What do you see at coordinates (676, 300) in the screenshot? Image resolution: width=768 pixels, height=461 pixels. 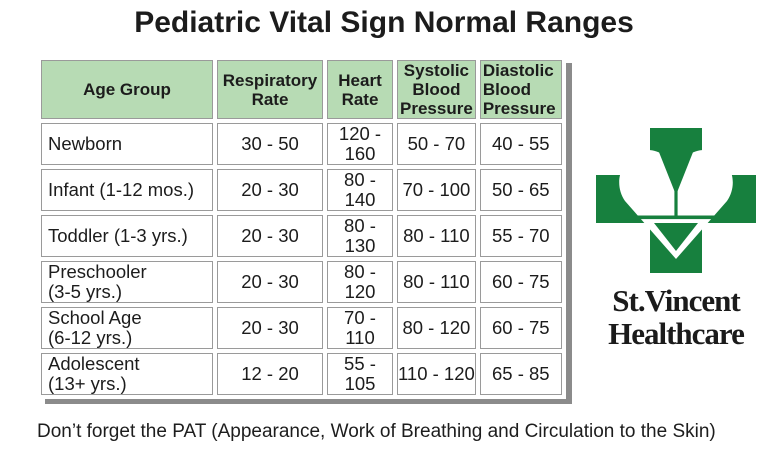 I see `logo-wordmark-line1: St.Vincent` at bounding box center [676, 300].